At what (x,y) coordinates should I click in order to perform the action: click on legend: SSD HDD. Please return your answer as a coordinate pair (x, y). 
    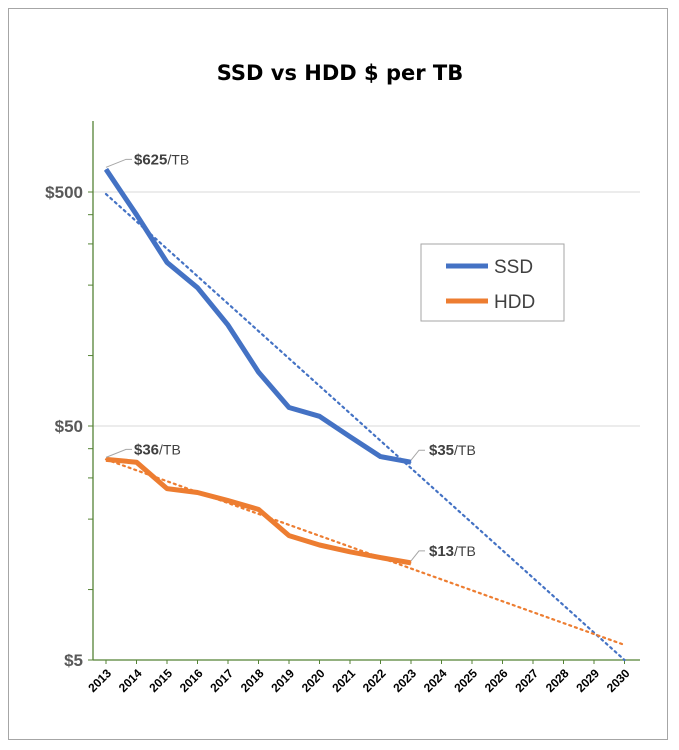
    Looking at the image, I should click on (492, 282).